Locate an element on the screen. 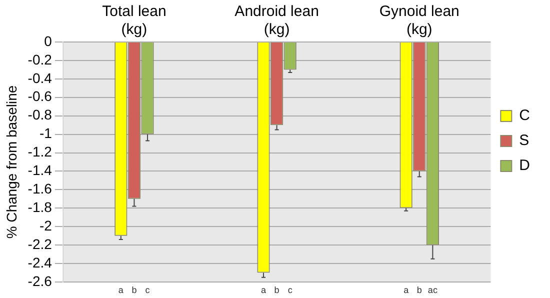 This screenshot has width=550, height=298. y-axis-title: % Change from baseline is located at coordinates (11, 162).